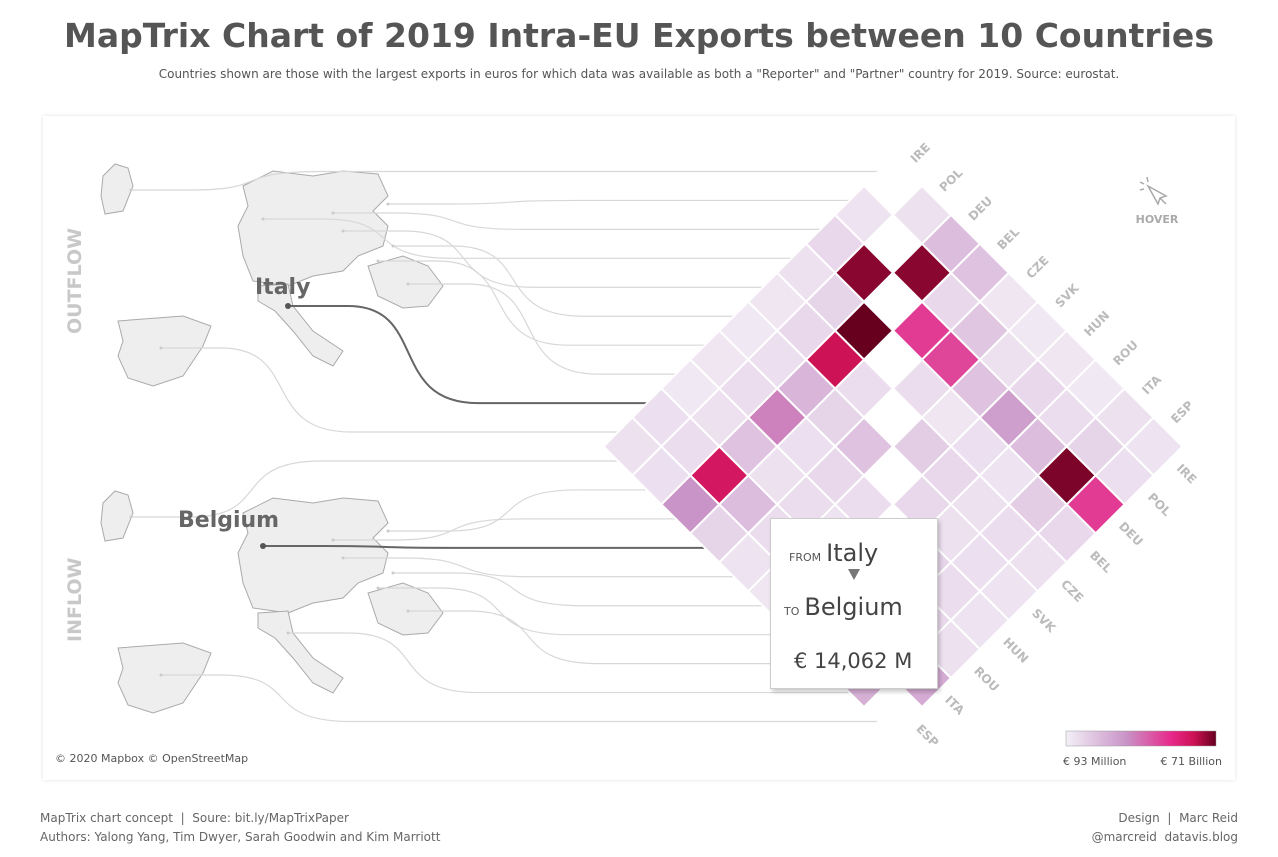  Describe the element at coordinates (1201, 837) in the screenshot. I see `blog-link: datavis.blog` at that location.